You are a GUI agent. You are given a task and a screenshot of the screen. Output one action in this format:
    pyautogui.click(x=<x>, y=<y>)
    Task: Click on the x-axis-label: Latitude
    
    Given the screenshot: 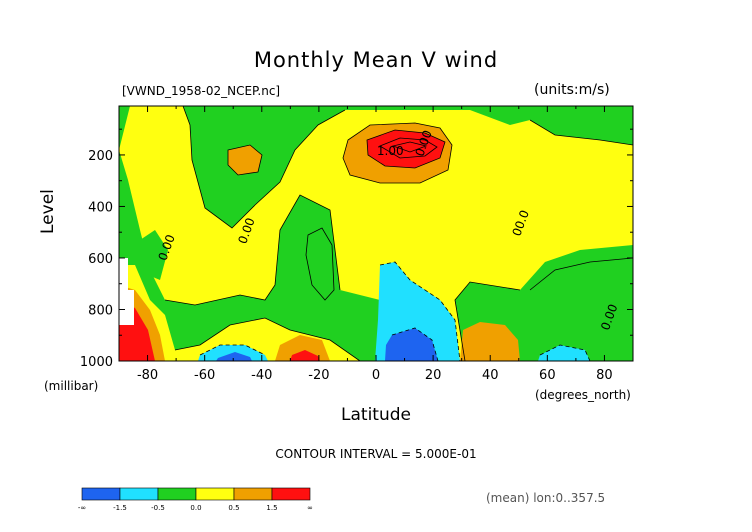 What is the action you would take?
    pyautogui.click(x=376, y=415)
    